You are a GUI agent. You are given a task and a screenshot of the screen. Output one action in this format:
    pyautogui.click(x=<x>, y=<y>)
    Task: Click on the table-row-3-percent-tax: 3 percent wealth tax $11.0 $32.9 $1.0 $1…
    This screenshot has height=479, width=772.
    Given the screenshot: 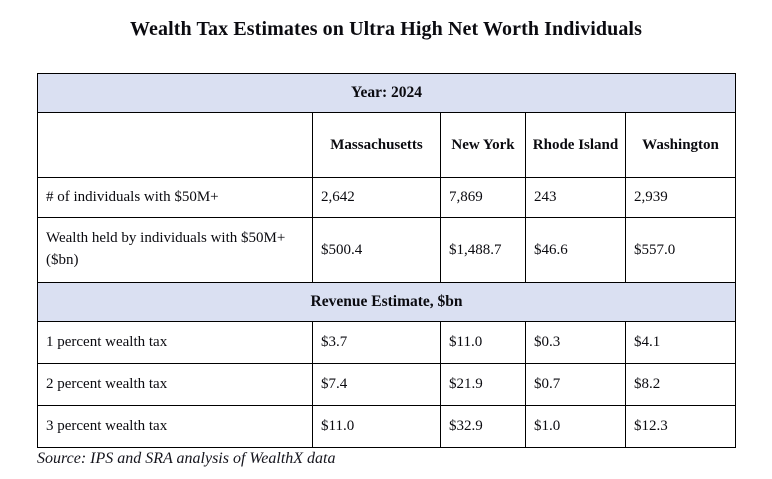 What is the action you would take?
    pyautogui.click(x=387, y=426)
    